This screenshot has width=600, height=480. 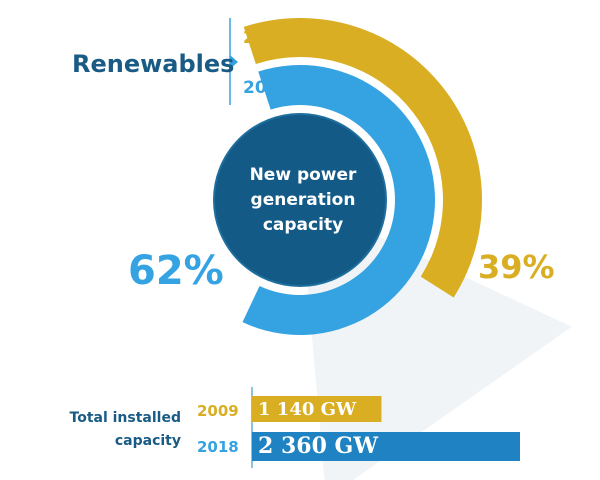 What do you see at coordinates (267, 88) in the screenshot?
I see `legend-2018: 2018` at bounding box center [267, 88].